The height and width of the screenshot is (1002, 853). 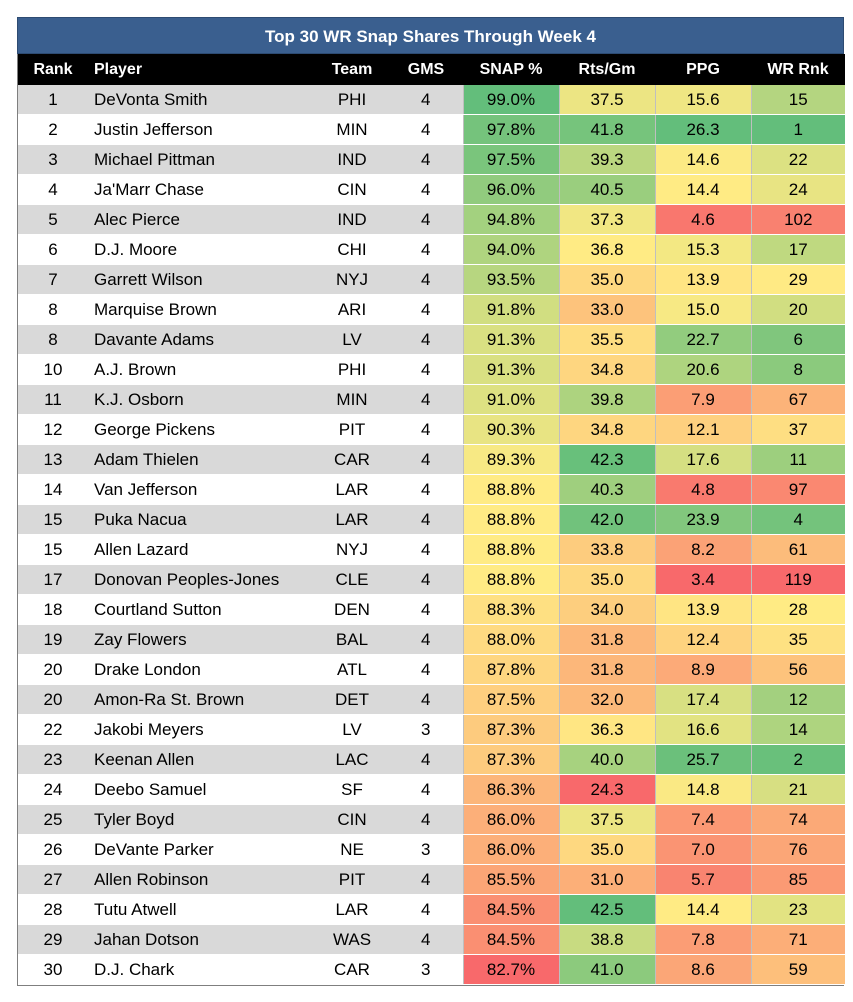 I want to click on team-cell: LAC, so click(x=352, y=759).